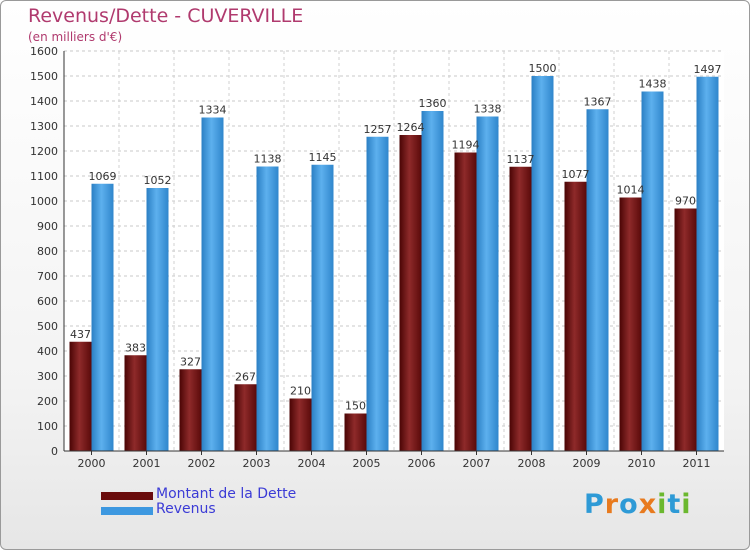 The width and height of the screenshot is (750, 550). What do you see at coordinates (323, 157) in the screenshot?
I see `data-label-revenus: 1145` at bounding box center [323, 157].